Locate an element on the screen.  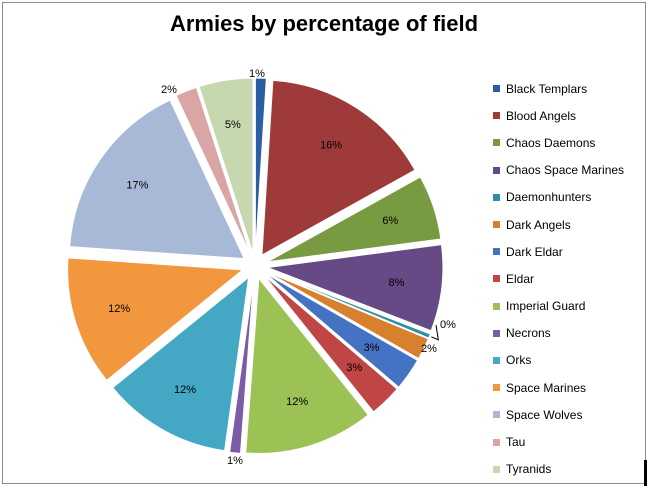
legend-item-eldar: Eldar is located at coordinates (558, 278).